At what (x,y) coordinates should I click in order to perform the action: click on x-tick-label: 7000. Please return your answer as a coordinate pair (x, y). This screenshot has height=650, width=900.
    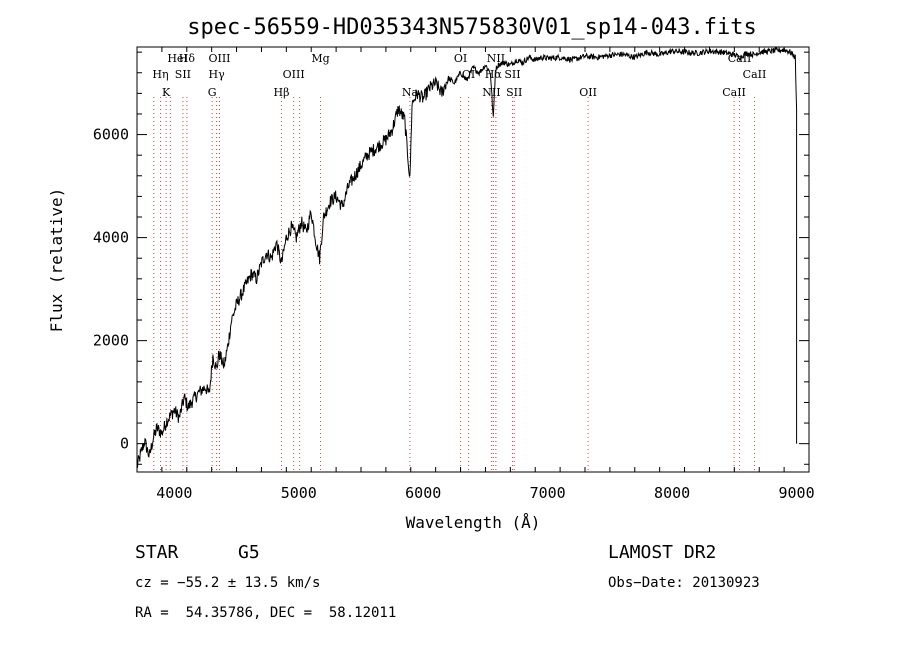
    Looking at the image, I should click on (548, 493).